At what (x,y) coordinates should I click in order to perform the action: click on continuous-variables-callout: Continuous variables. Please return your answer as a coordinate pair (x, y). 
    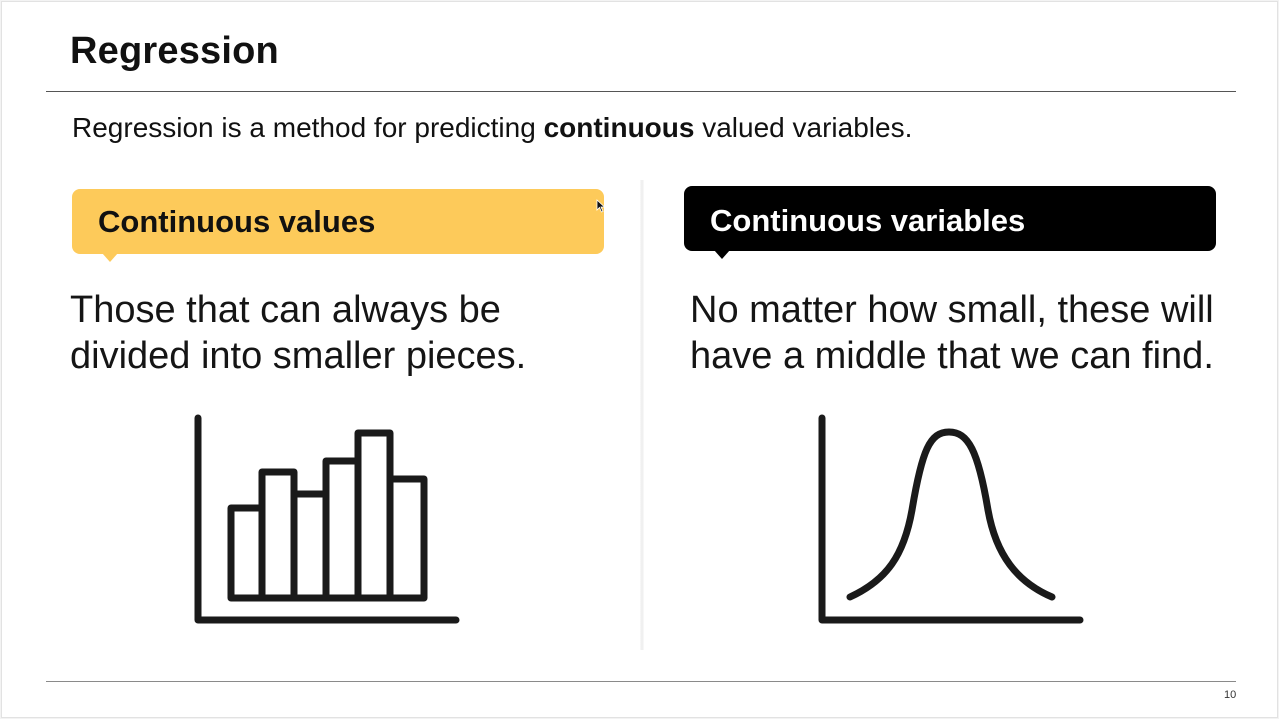
    Looking at the image, I should click on (950, 222).